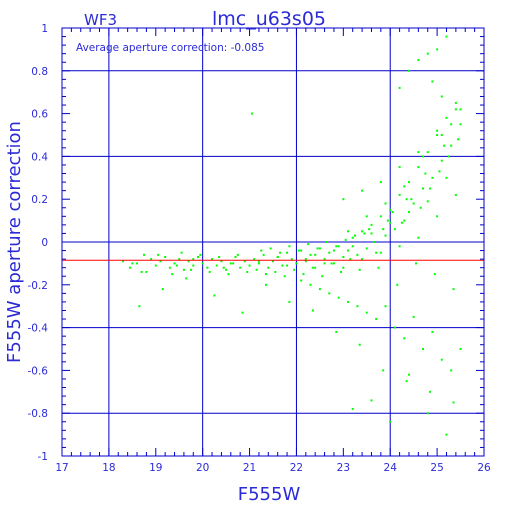  Describe the element at coordinates (38, 371) in the screenshot. I see `y-tick-label: -0.6` at that location.